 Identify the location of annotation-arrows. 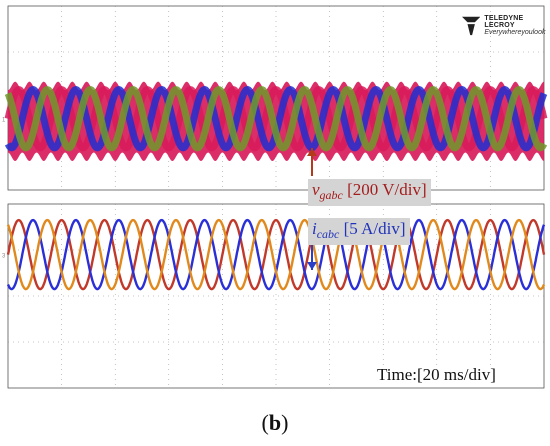
(312, 209).